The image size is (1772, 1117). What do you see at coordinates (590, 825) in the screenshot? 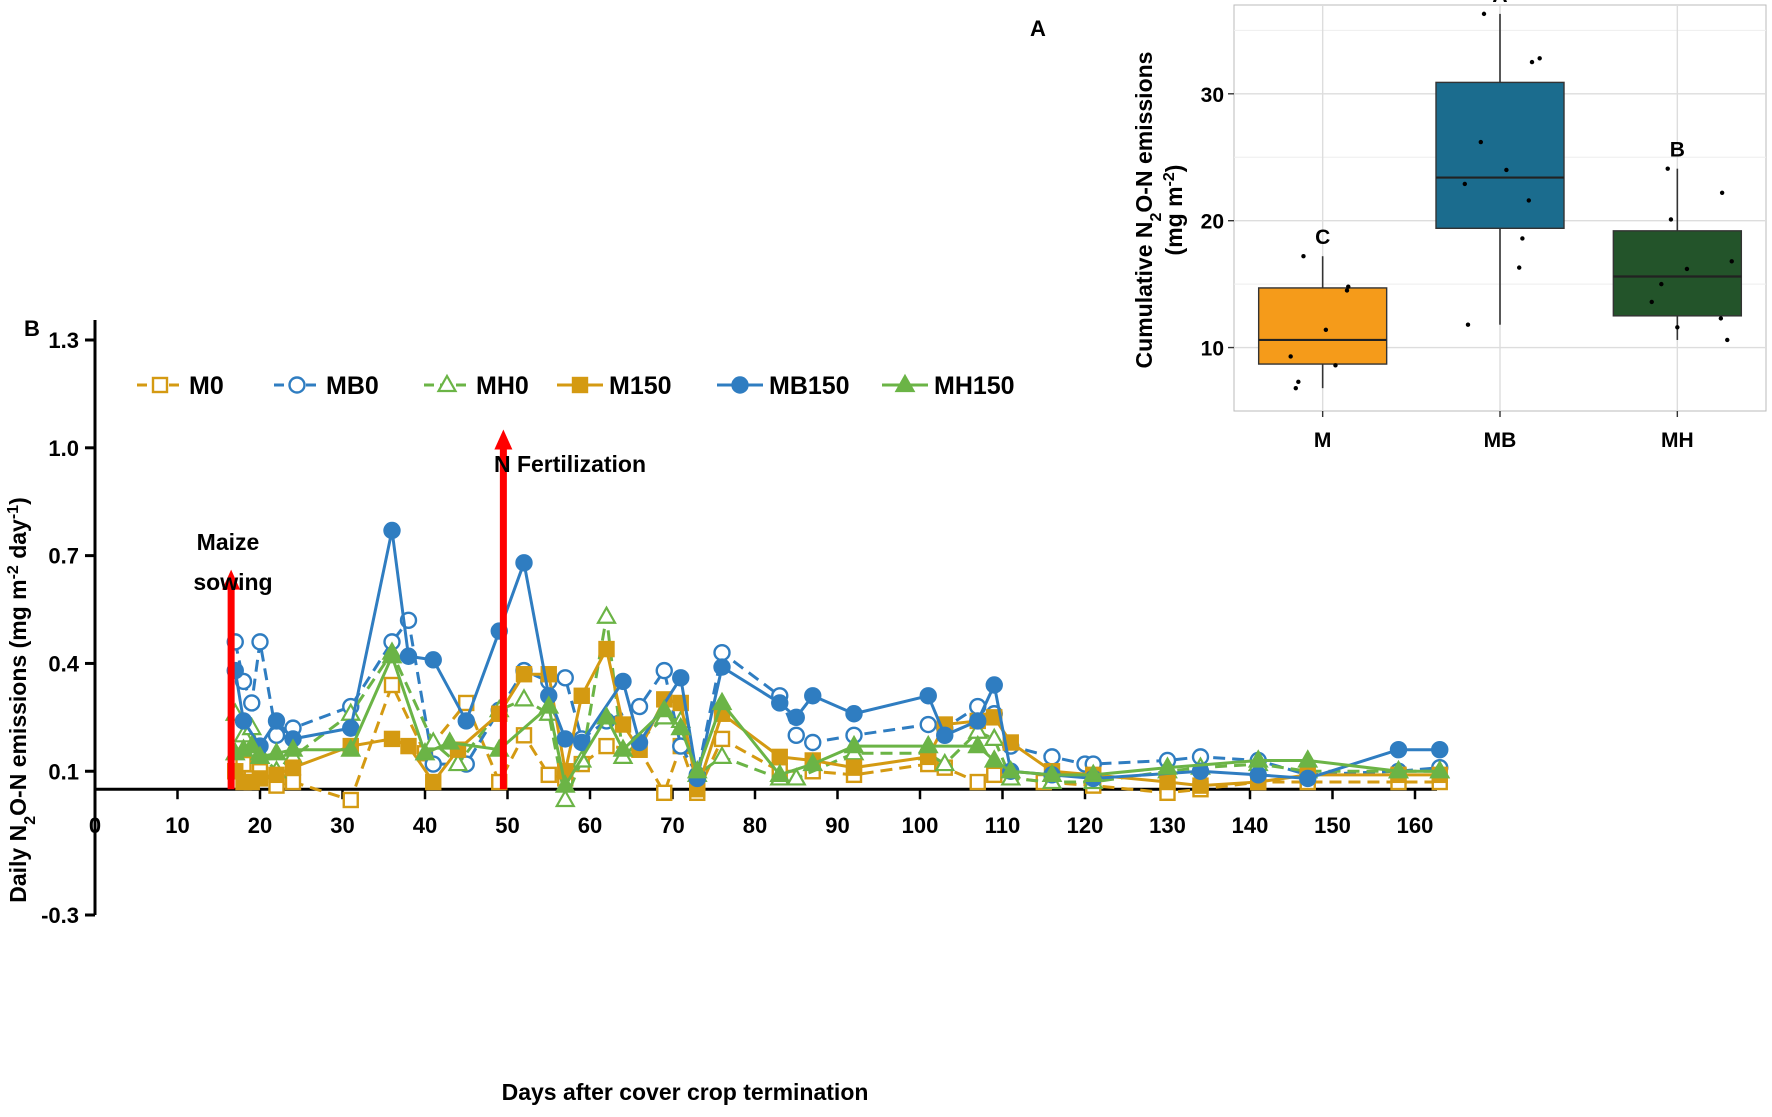
I see `x-tick-label: 60` at bounding box center [590, 825].